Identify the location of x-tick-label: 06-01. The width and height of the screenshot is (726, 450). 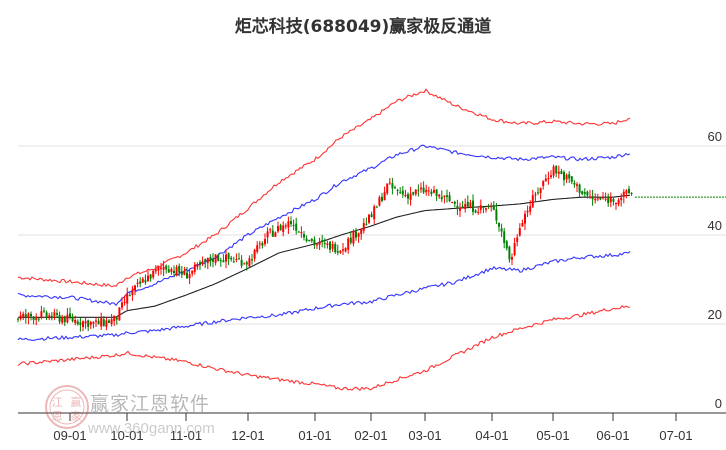
(612, 435).